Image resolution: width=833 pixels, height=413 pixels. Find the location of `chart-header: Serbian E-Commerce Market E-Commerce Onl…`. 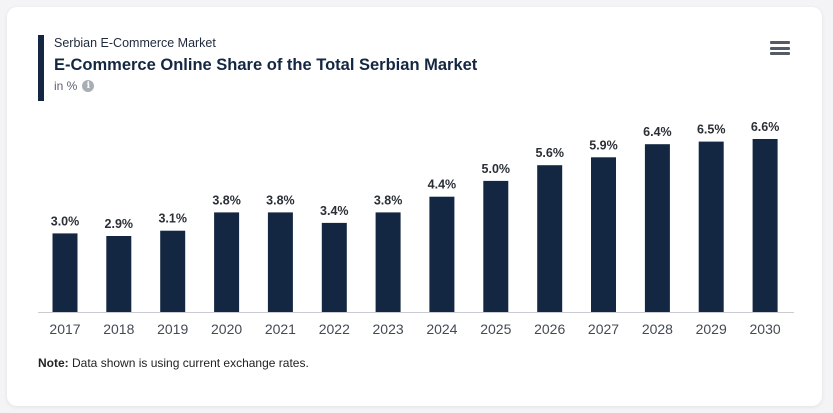

chart-header: Serbian E-Commerce Market E-Commerce Onl… is located at coordinates (265, 64).